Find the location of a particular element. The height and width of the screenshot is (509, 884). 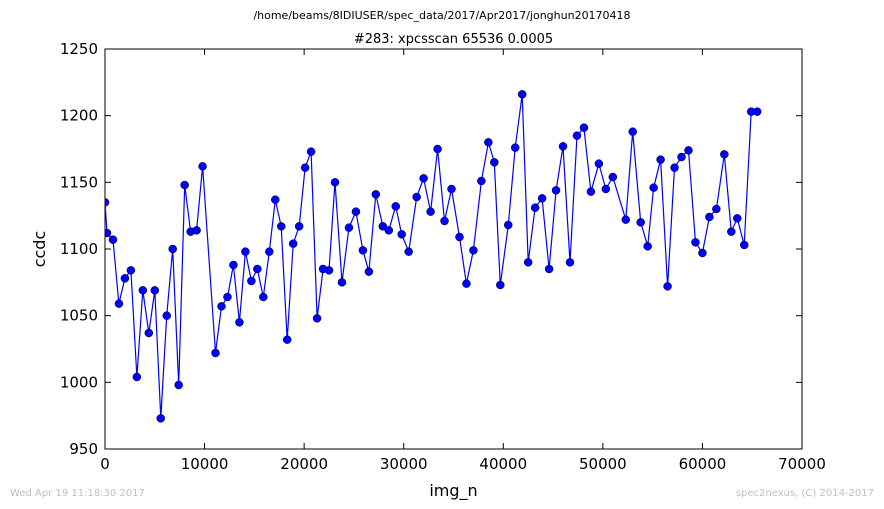

y-tick-label: 1050 is located at coordinates (79, 316).